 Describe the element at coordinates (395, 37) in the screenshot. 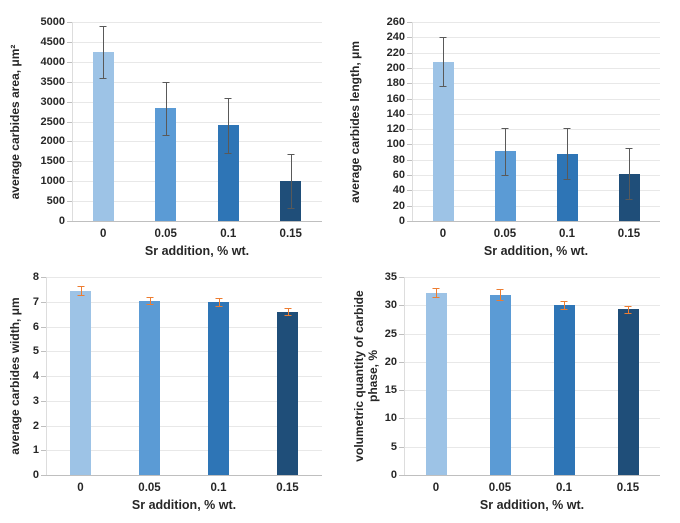

I see `y-tick-label: 240` at that location.